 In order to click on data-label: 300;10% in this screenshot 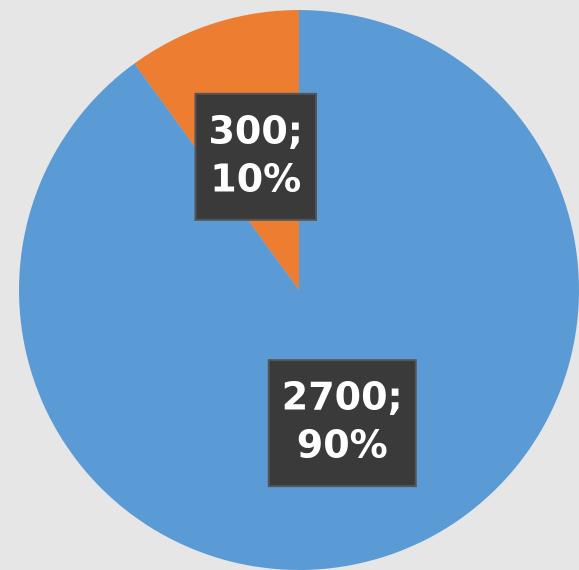, I will do `click(256, 156)`.